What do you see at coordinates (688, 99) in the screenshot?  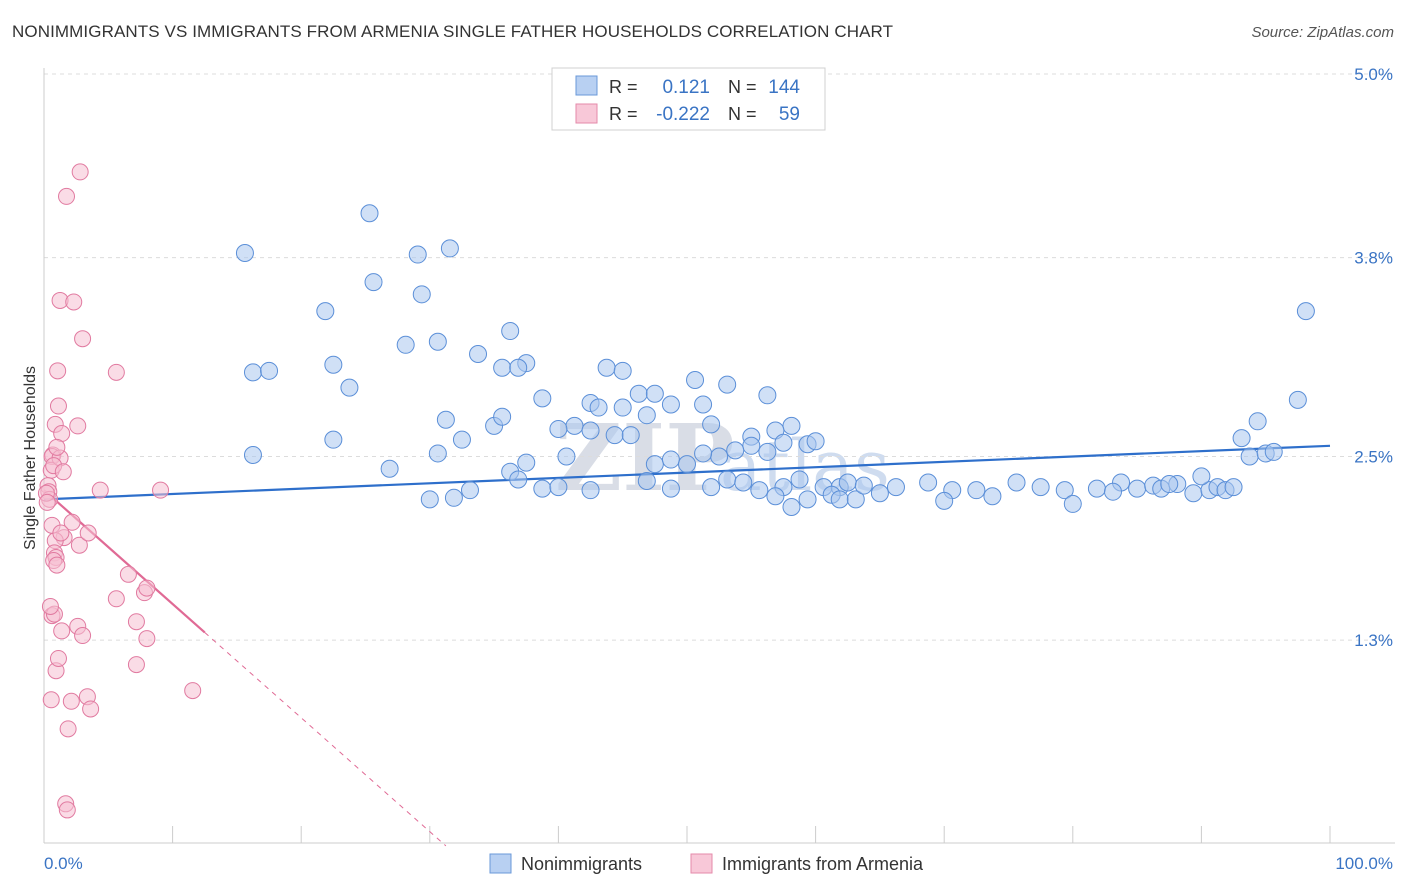 I see `stats-legend: R = 0.121 N = 144 R = -0.222 N = 59` at bounding box center [688, 99].